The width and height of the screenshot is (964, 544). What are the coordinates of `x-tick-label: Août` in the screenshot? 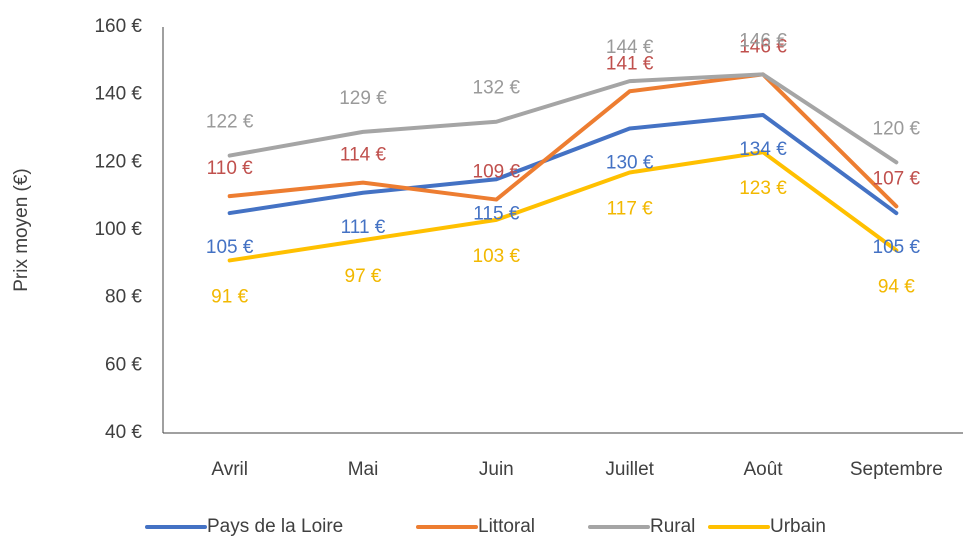 It's located at (763, 469).